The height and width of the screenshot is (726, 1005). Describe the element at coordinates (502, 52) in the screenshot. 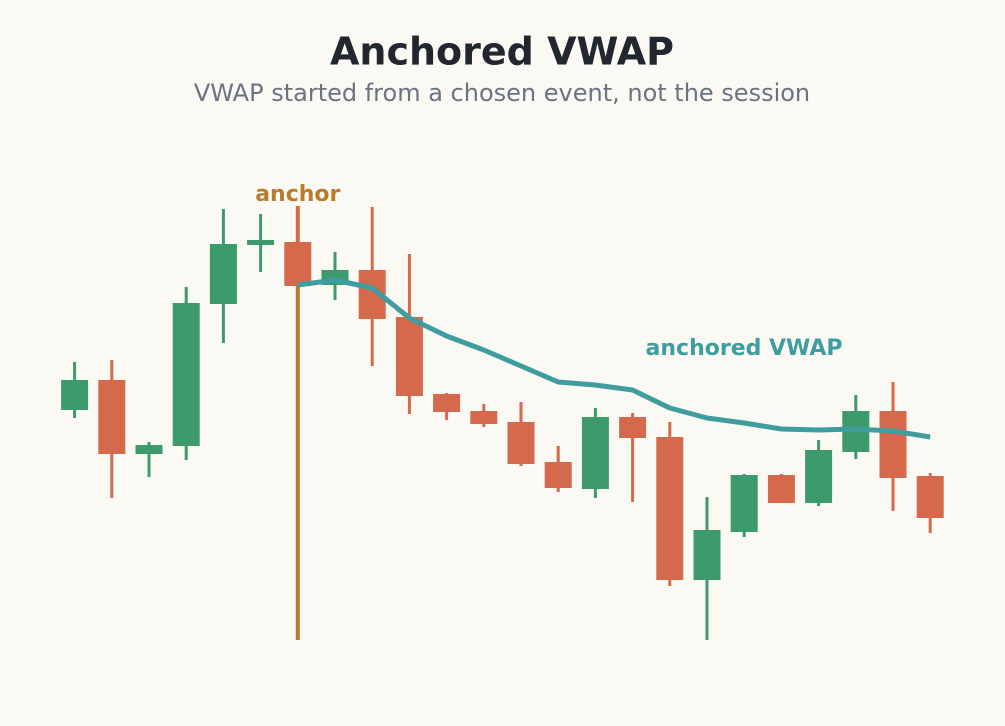

I see `chart-title: Anchored VWAP` at that location.